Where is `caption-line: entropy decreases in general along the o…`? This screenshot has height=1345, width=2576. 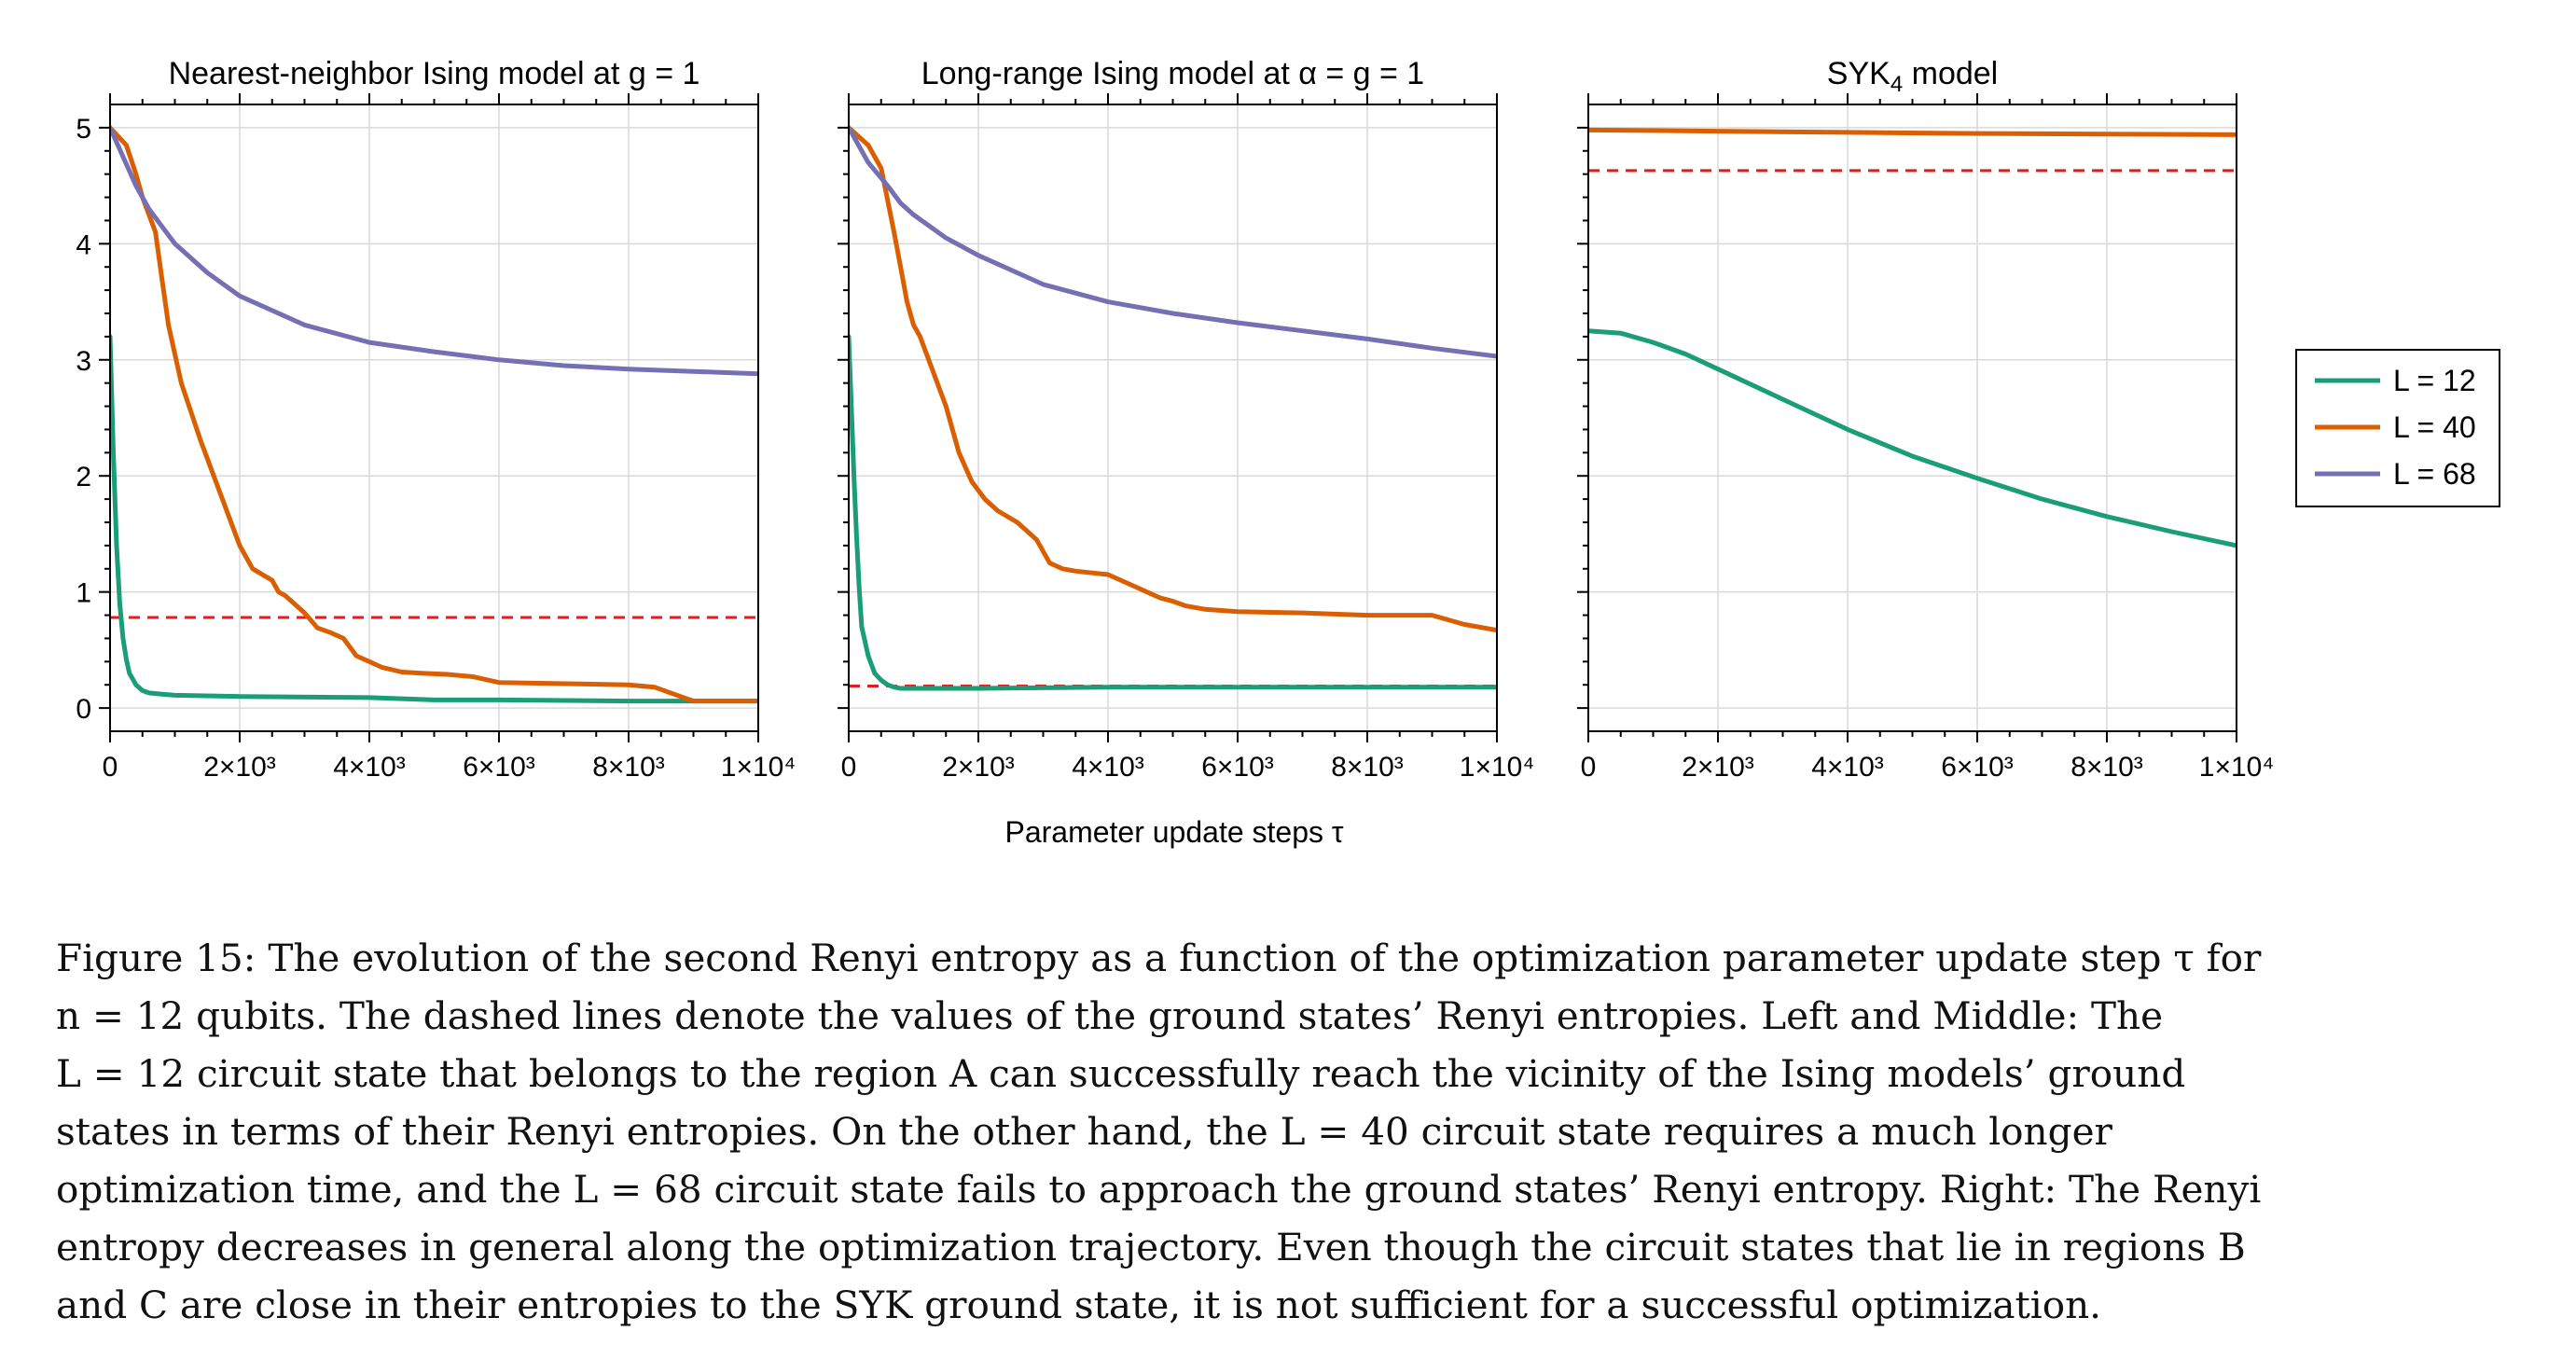
caption-line: entropy decreases in general along the o… is located at coordinates (1151, 1247).